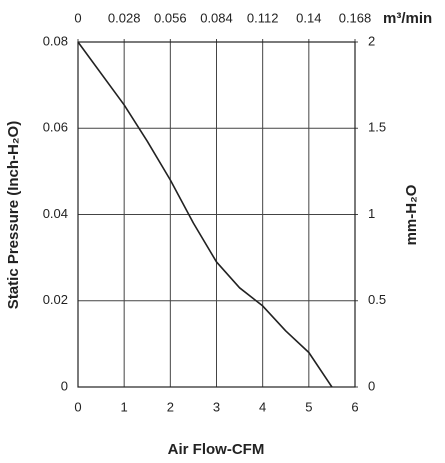 The image size is (445, 463). Describe the element at coordinates (262, 406) in the screenshot. I see `x-tick-label: 4` at that location.